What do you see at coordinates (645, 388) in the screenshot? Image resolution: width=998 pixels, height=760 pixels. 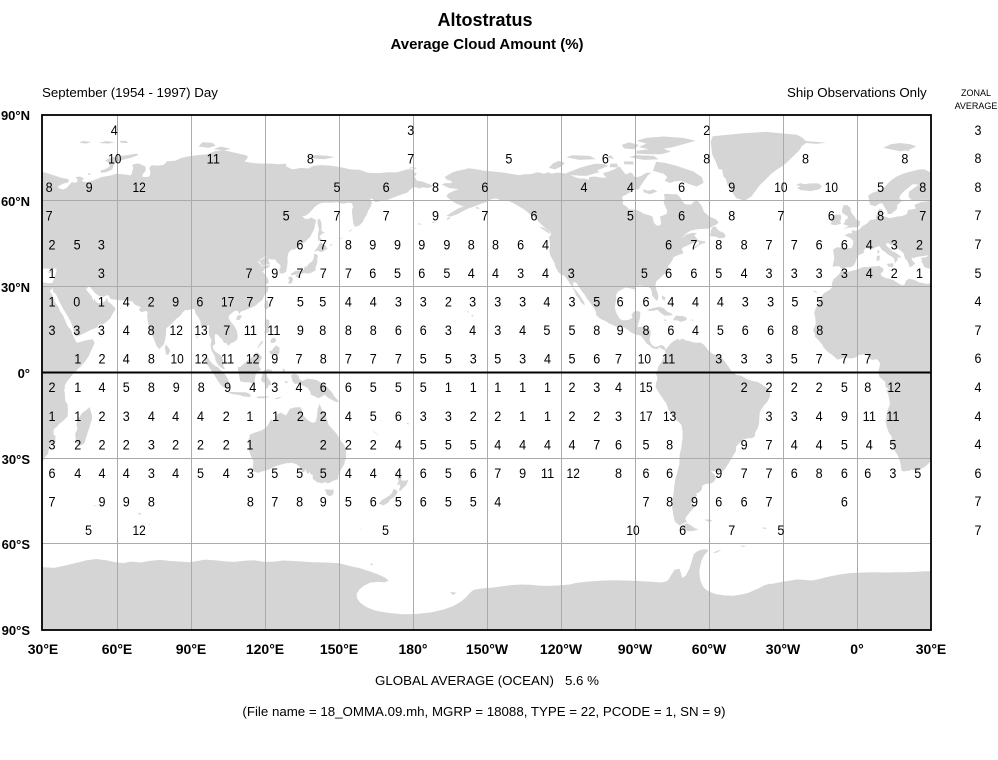 I see `svg-text: 15` at bounding box center [645, 388].